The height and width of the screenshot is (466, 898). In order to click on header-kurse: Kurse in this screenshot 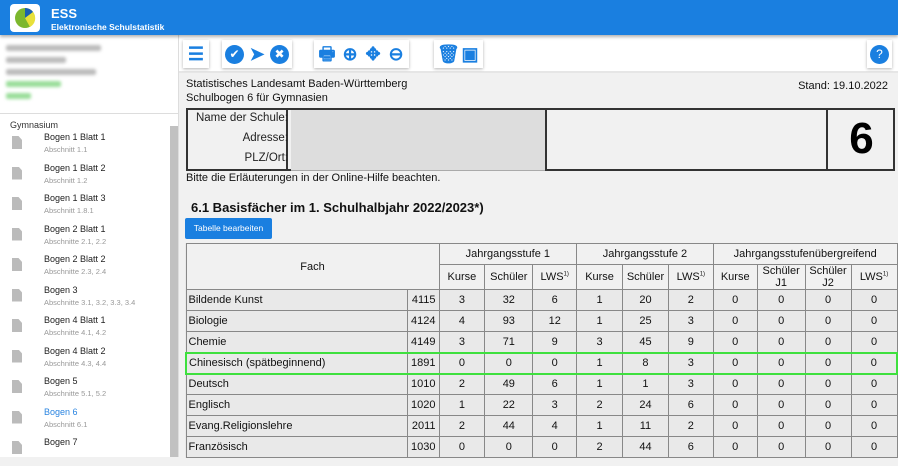, I will do `click(735, 277)`.